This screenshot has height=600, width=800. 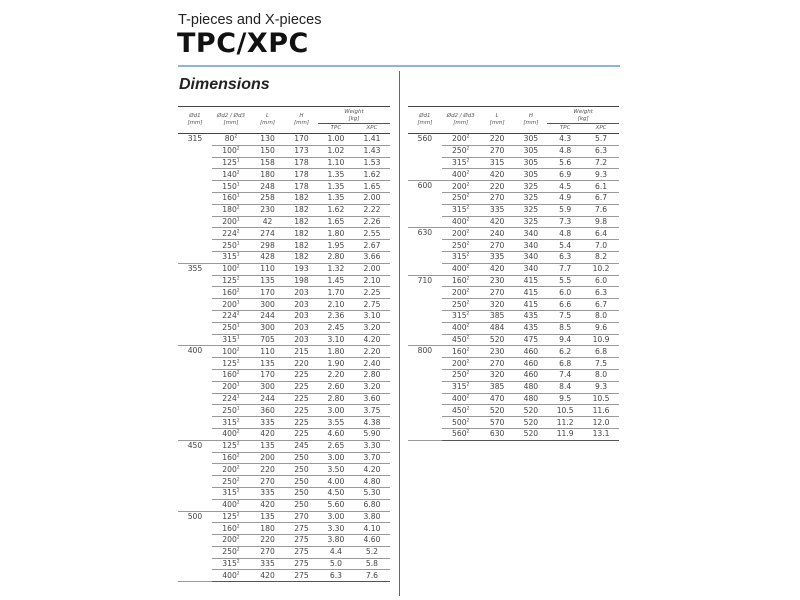 What do you see at coordinates (513, 269) in the screenshot?
I see `table-row: 4002 420 340 7.7 10.2` at bounding box center [513, 269].